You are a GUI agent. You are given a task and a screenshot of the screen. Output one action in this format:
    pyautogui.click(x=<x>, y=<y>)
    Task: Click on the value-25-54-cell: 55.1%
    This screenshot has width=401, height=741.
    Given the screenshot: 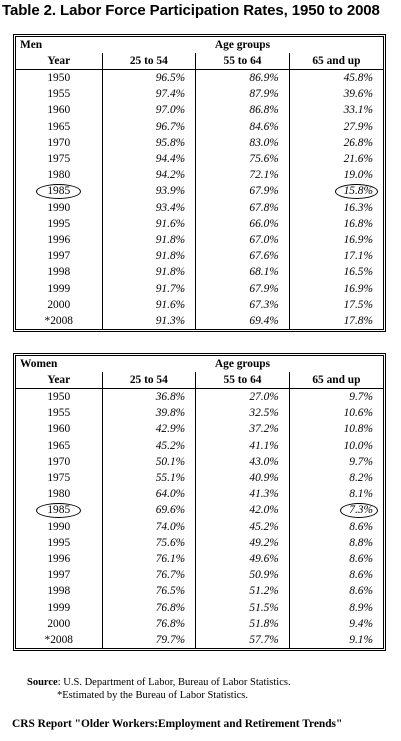 What is the action you would take?
    pyautogui.click(x=148, y=478)
    